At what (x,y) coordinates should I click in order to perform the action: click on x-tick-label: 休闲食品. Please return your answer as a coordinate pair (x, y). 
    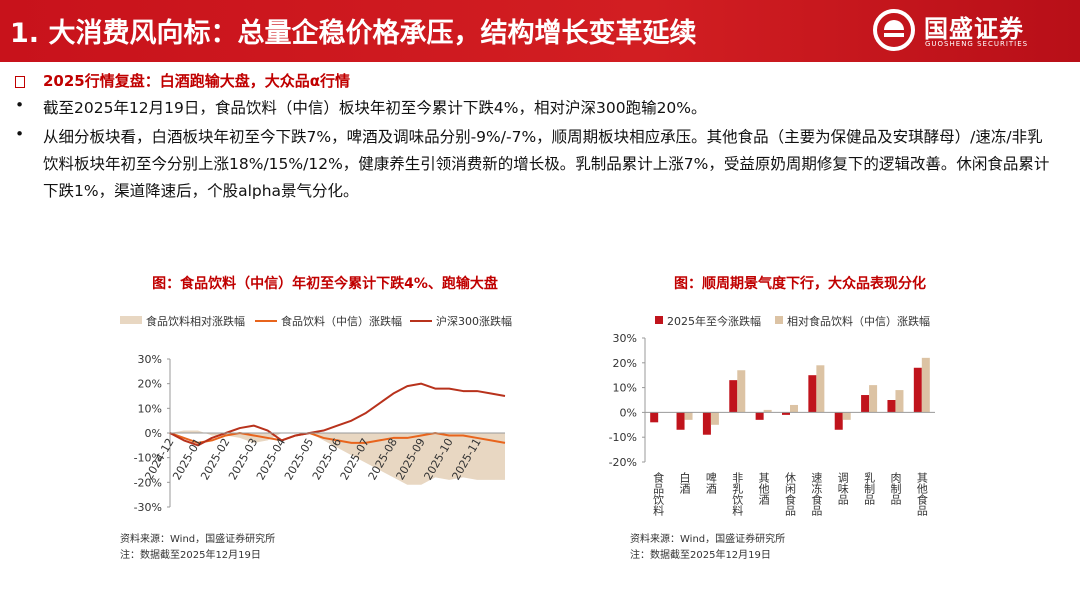
    Looking at the image, I should click on (790, 494).